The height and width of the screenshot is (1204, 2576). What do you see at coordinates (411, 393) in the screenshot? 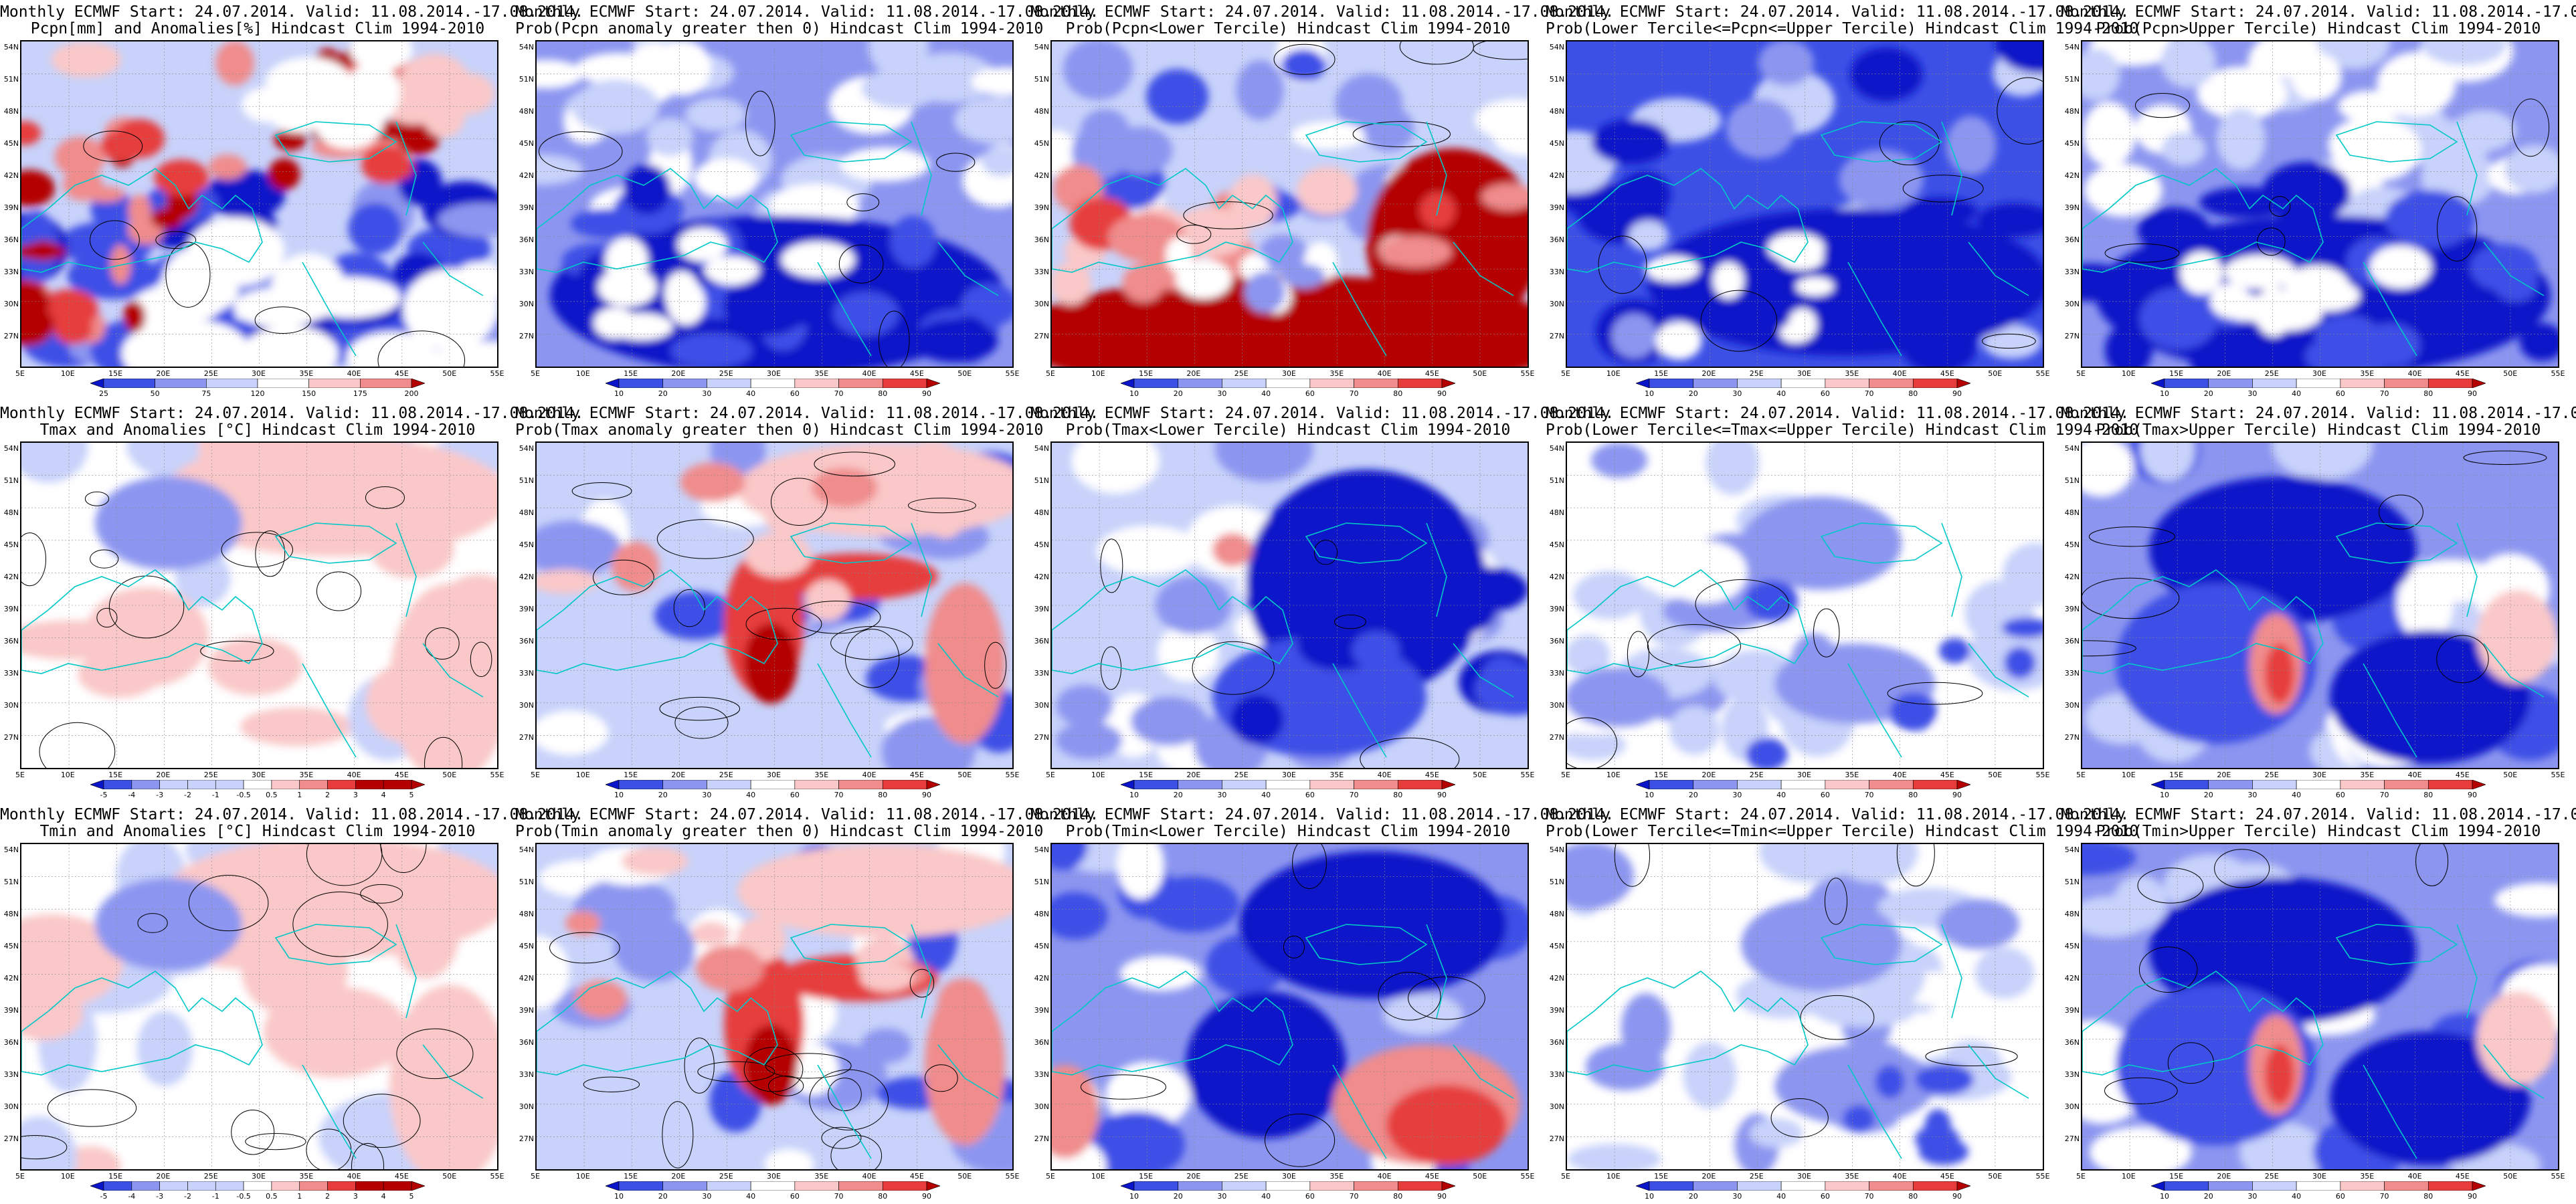
I see `color-scale-label: 200` at bounding box center [411, 393].